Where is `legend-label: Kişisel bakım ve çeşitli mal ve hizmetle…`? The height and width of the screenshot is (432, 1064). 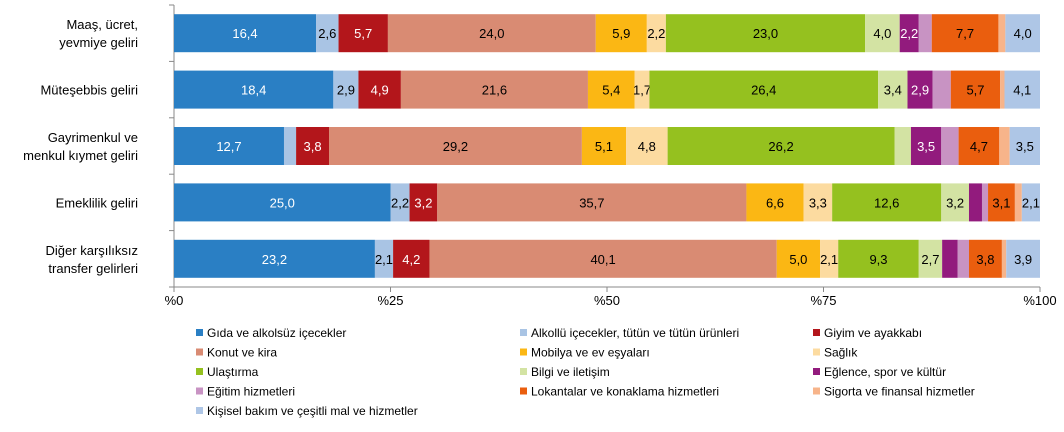
legend-label: Kişisel bakım ve çeşitli mal ve hizmetle… is located at coordinates (312, 411).